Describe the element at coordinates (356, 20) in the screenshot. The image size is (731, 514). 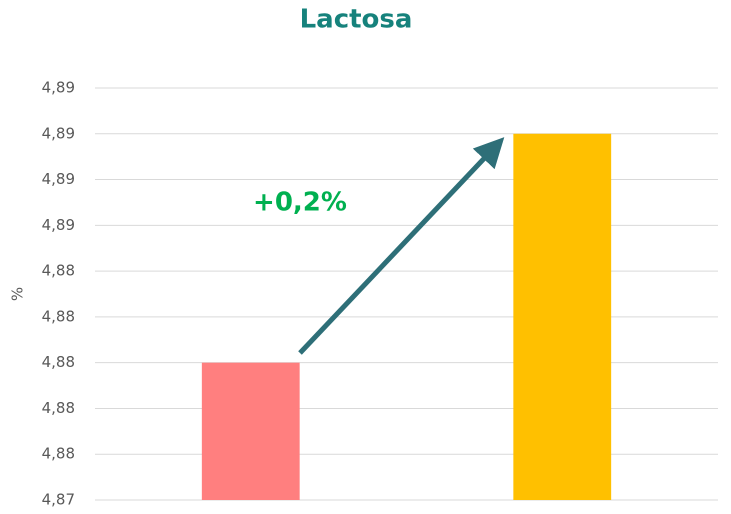
I see `chart-title: Lactosa` at that location.